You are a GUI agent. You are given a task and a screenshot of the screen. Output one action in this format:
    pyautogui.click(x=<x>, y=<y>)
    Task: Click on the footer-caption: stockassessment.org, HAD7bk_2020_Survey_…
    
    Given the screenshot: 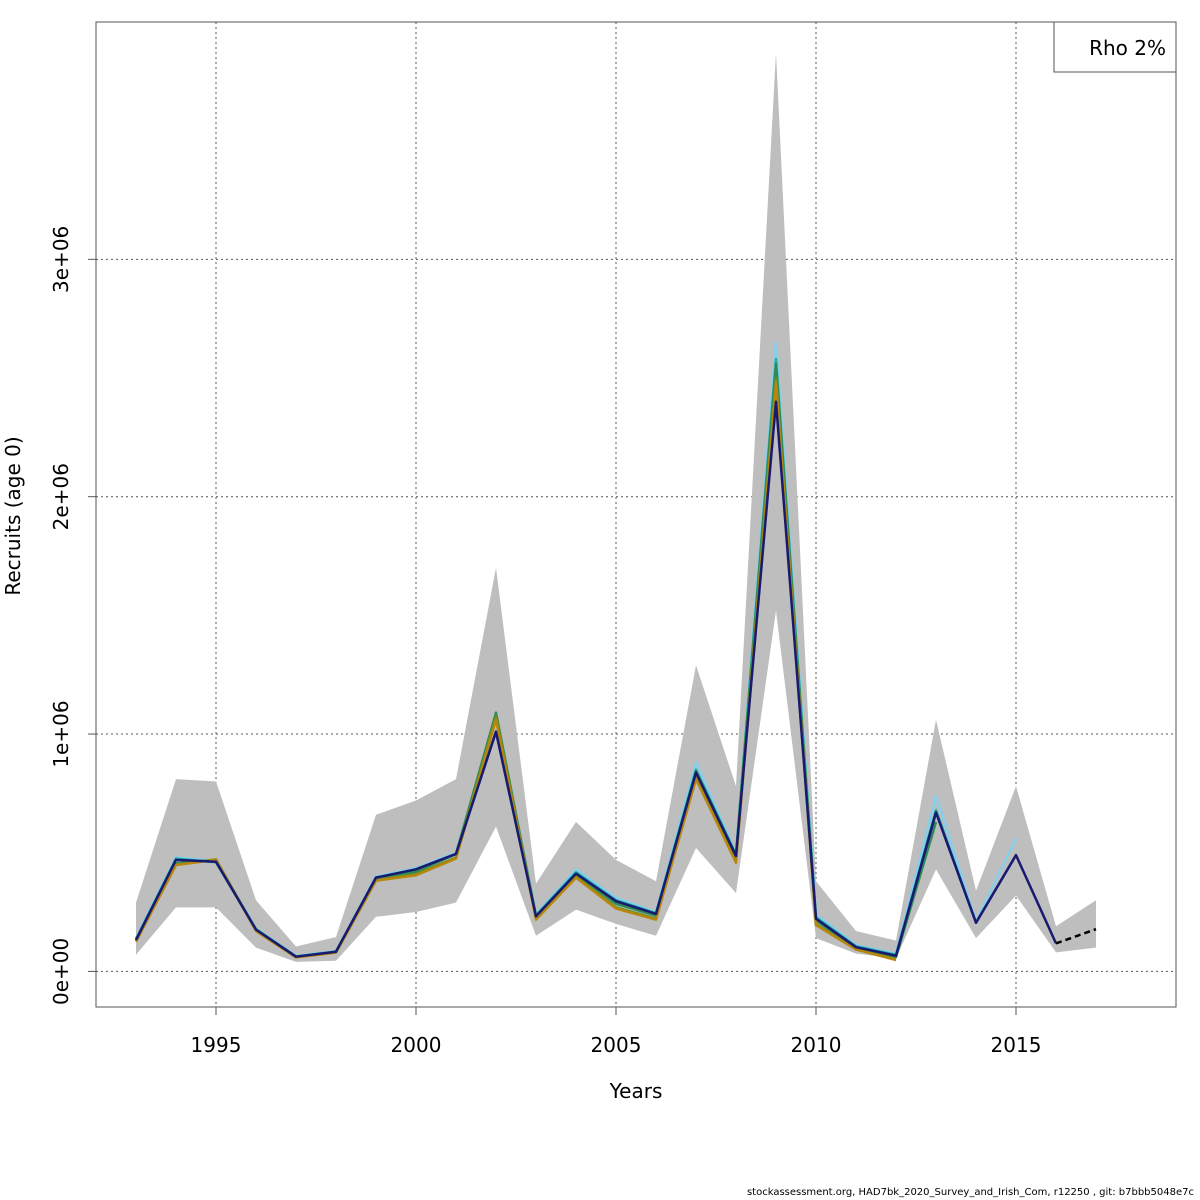 What is the action you would take?
    pyautogui.click(x=970, y=1192)
    